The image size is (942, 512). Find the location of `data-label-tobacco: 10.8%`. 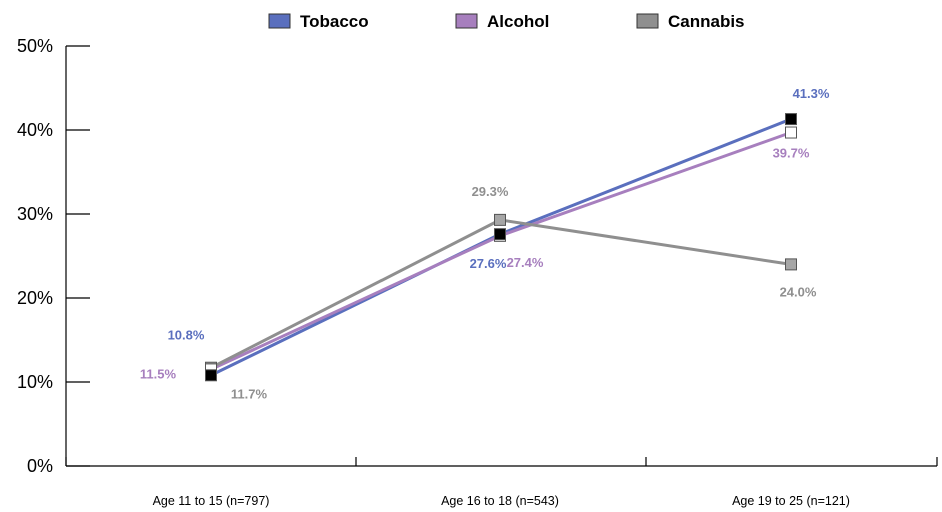

data-label-tobacco: 10.8% is located at coordinates (186, 334).